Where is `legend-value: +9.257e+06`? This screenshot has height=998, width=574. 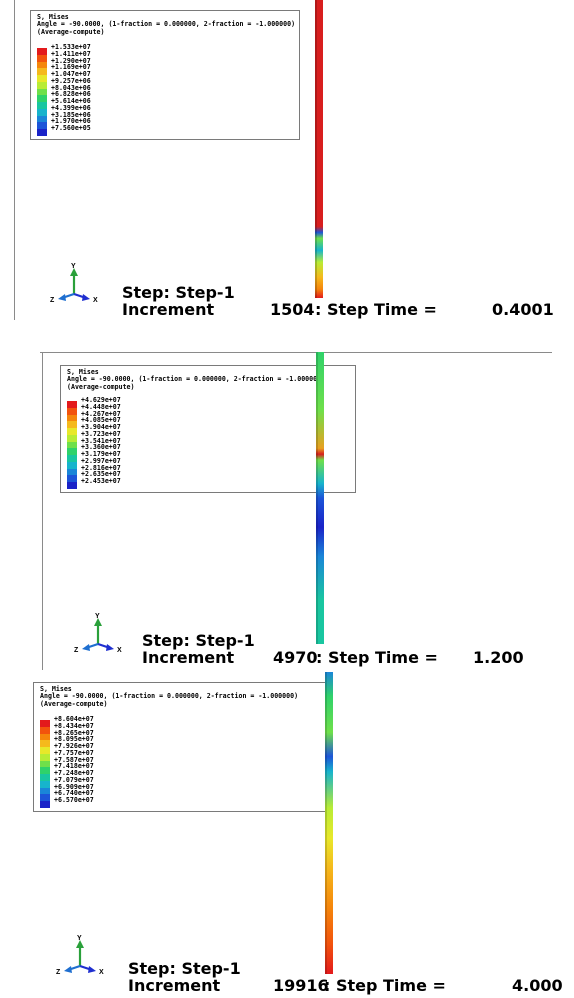 legend-value: +9.257e+06 is located at coordinates (71, 80).